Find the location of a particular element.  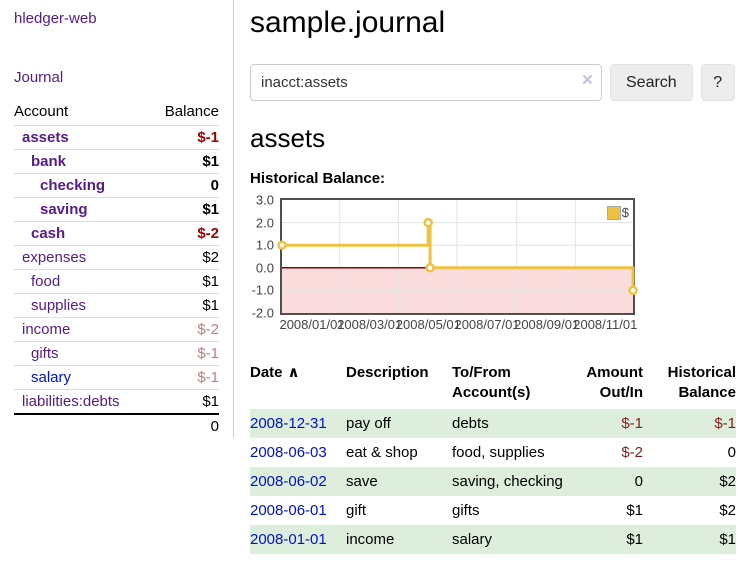

sidebar-divider is located at coordinates (233, 219).